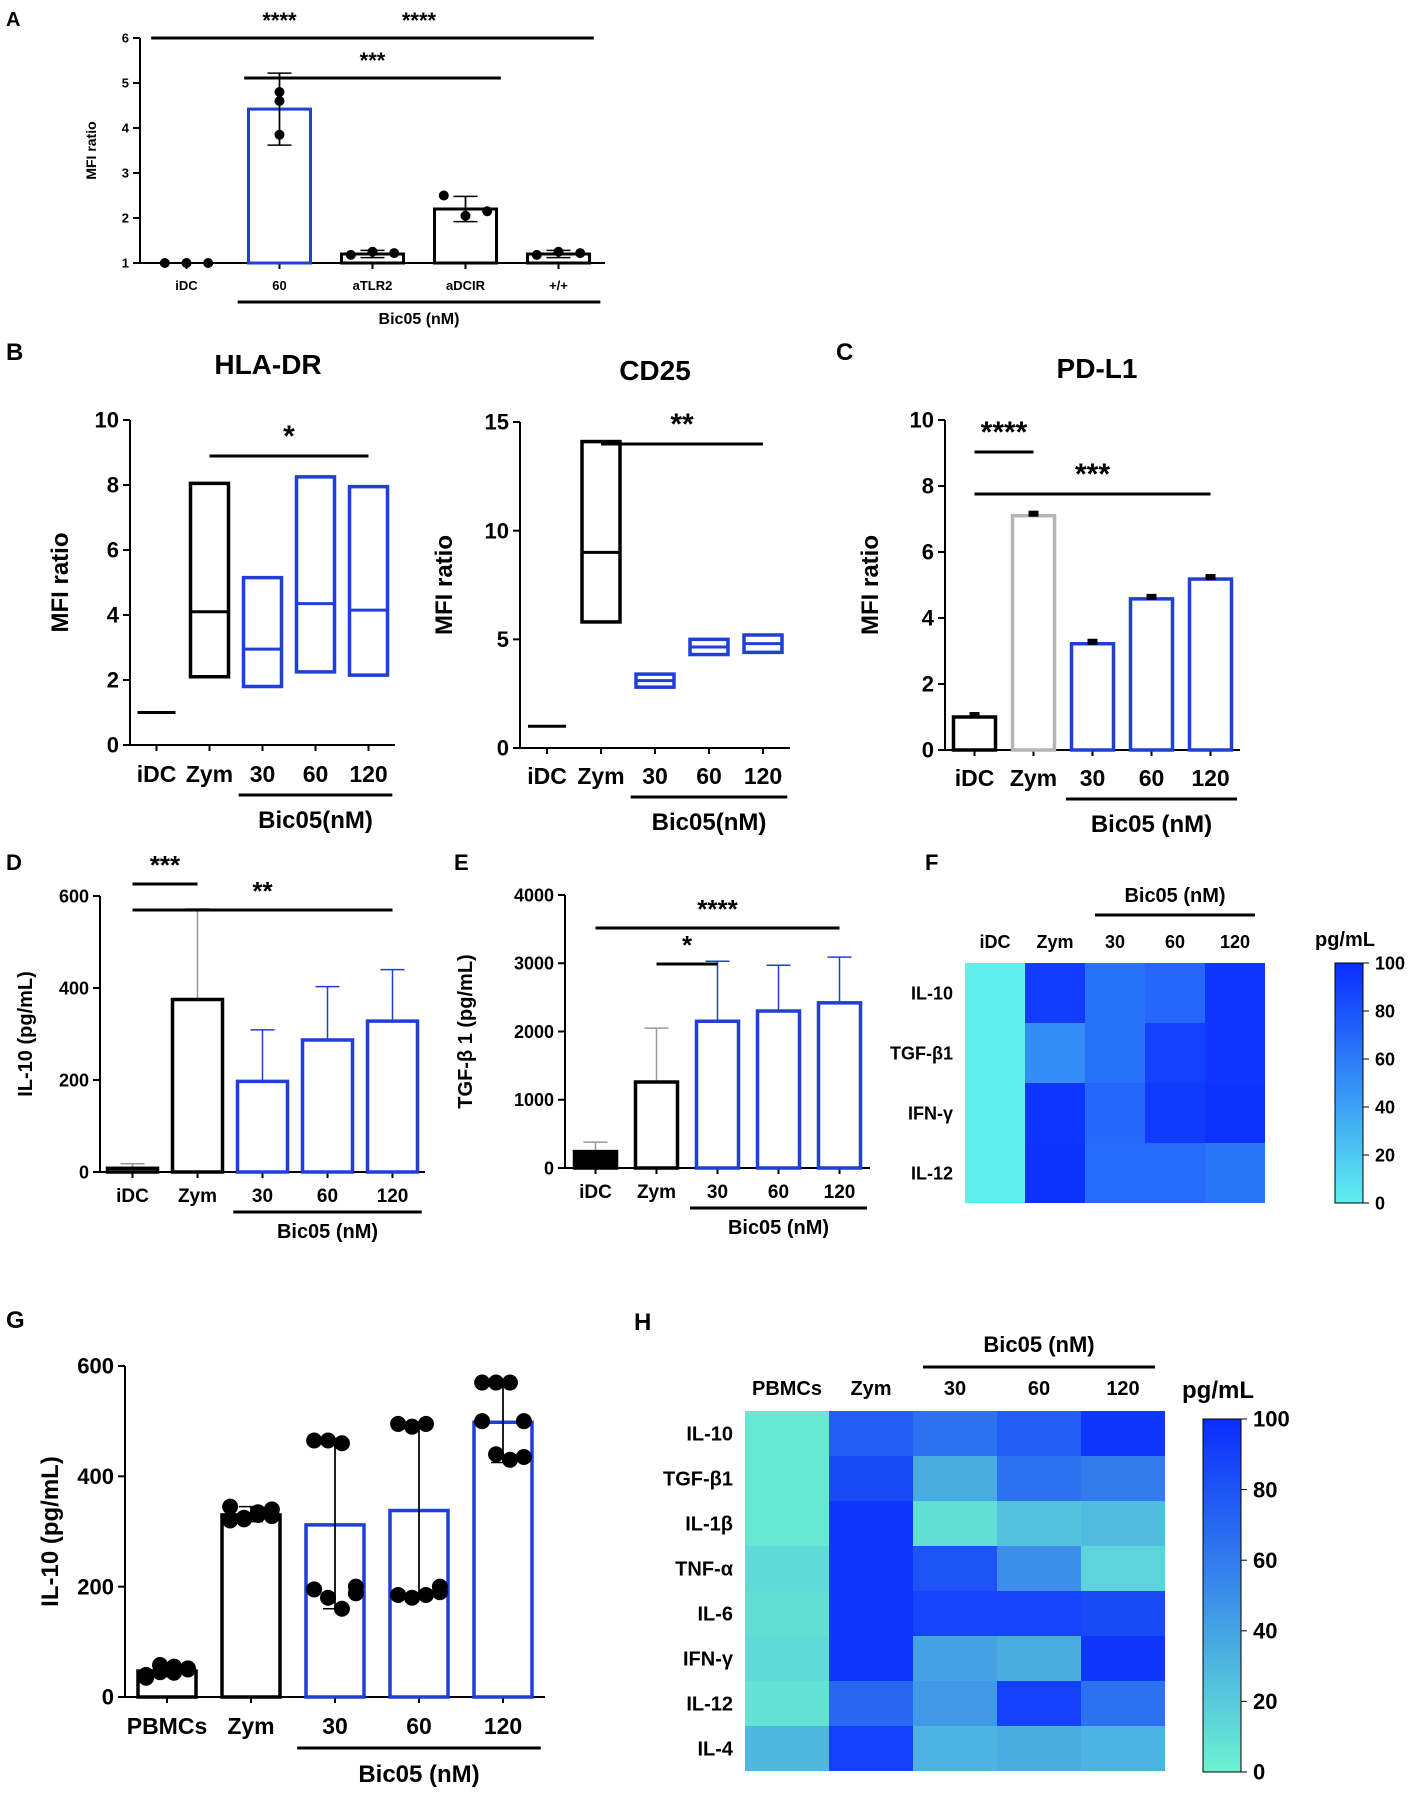 The height and width of the screenshot is (1800, 1426). Describe the element at coordinates (14, 862) in the screenshot. I see `panel-label: D` at that location.